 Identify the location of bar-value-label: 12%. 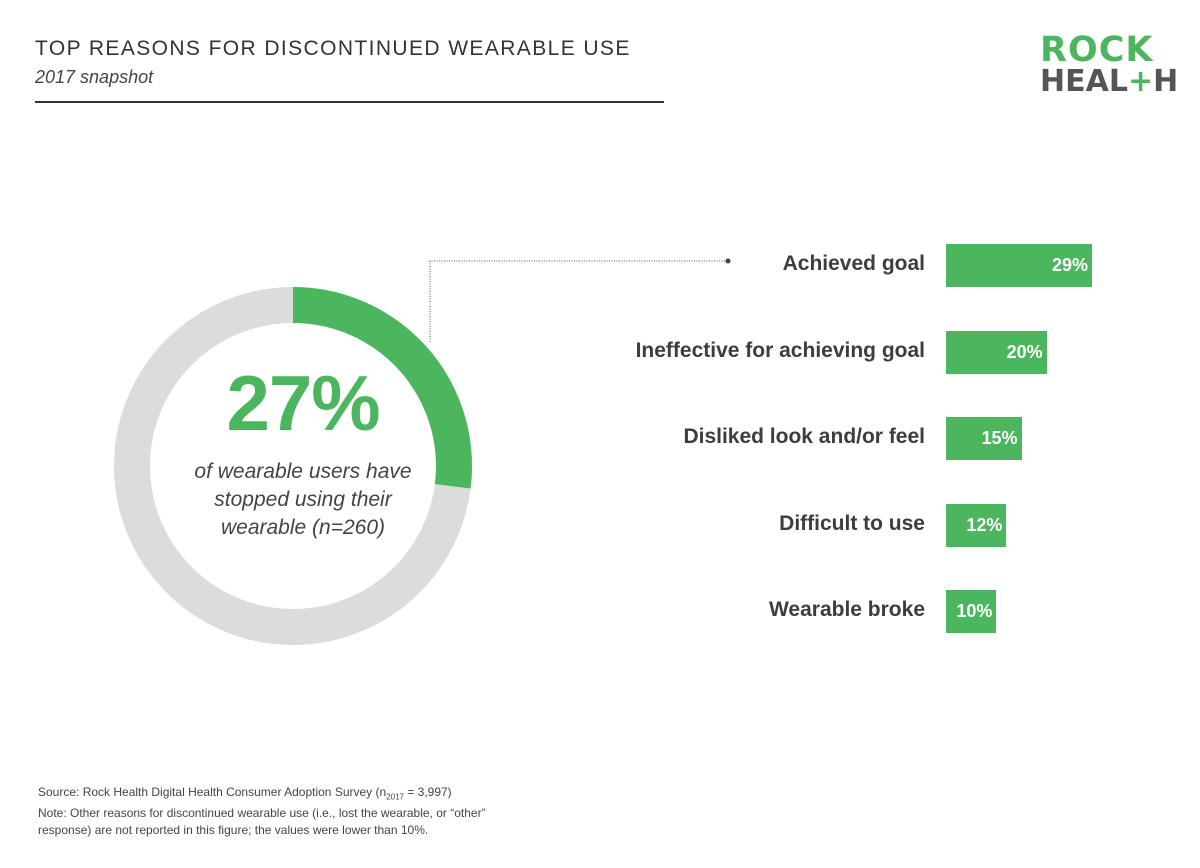
(984, 524).